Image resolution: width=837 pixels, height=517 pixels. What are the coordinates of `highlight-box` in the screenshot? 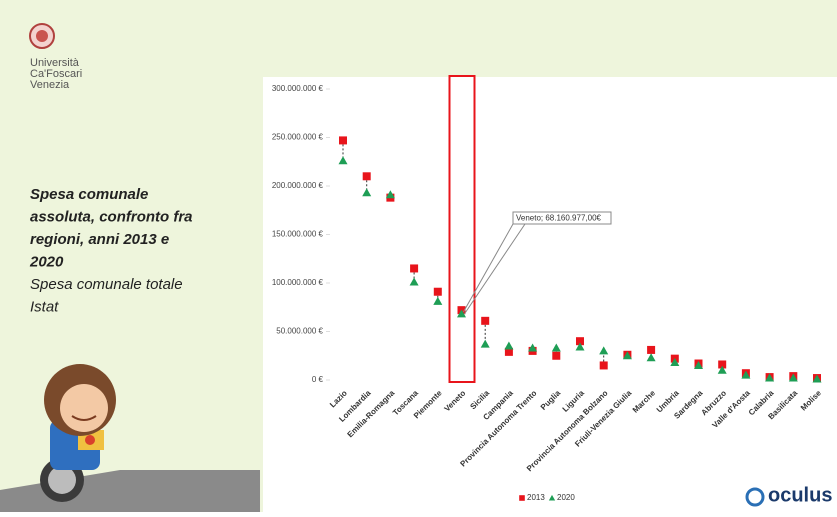 It's located at (462, 229).